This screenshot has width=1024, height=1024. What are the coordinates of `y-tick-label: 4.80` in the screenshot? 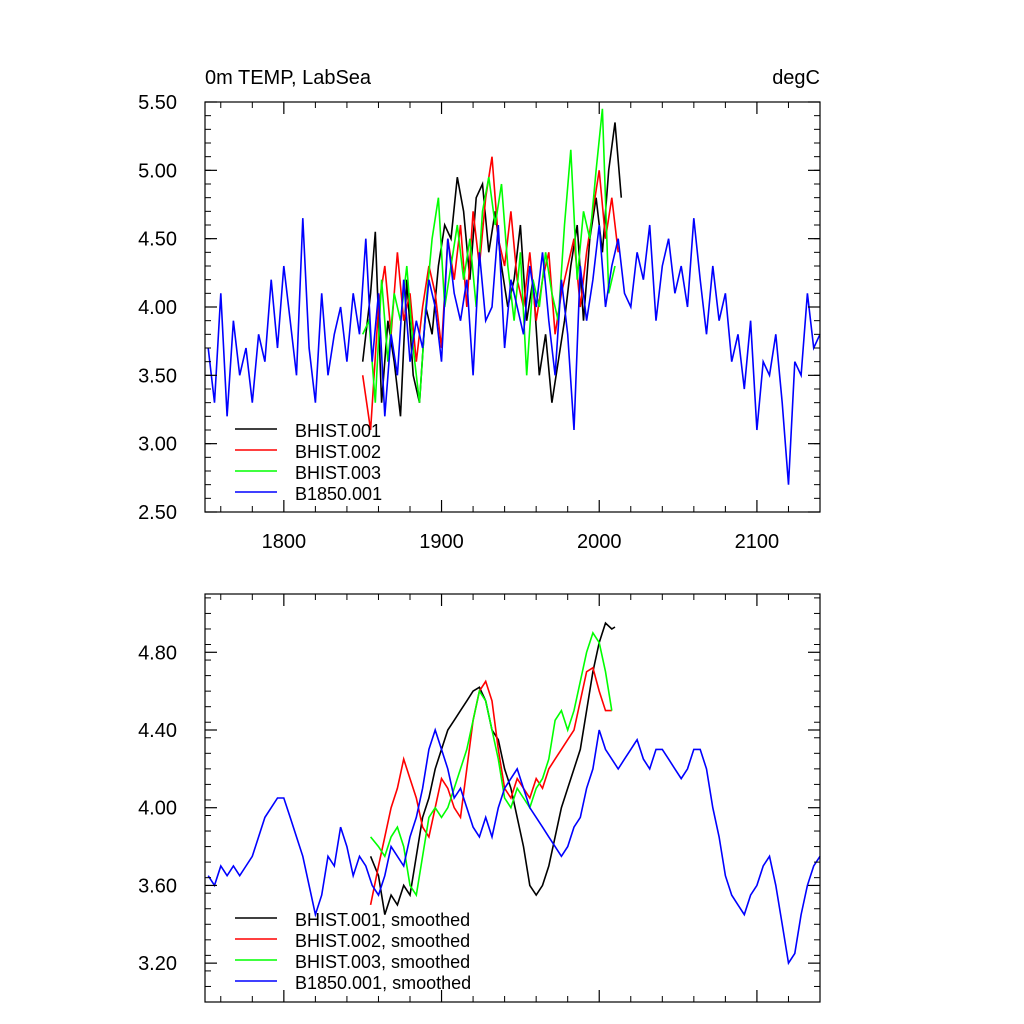 It's located at (157, 653).